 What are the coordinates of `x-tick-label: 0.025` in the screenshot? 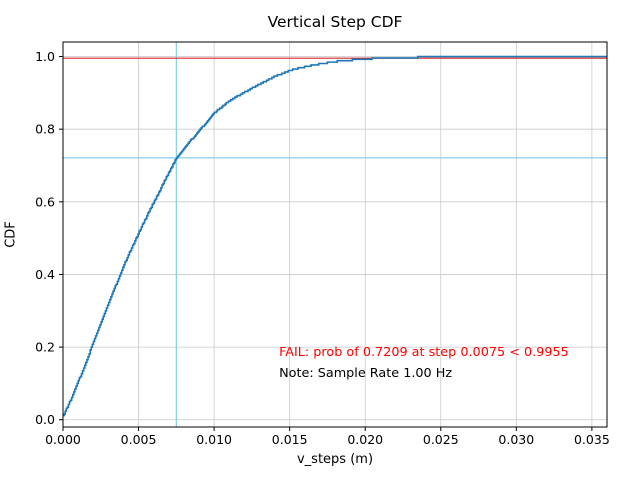 It's located at (441, 439).